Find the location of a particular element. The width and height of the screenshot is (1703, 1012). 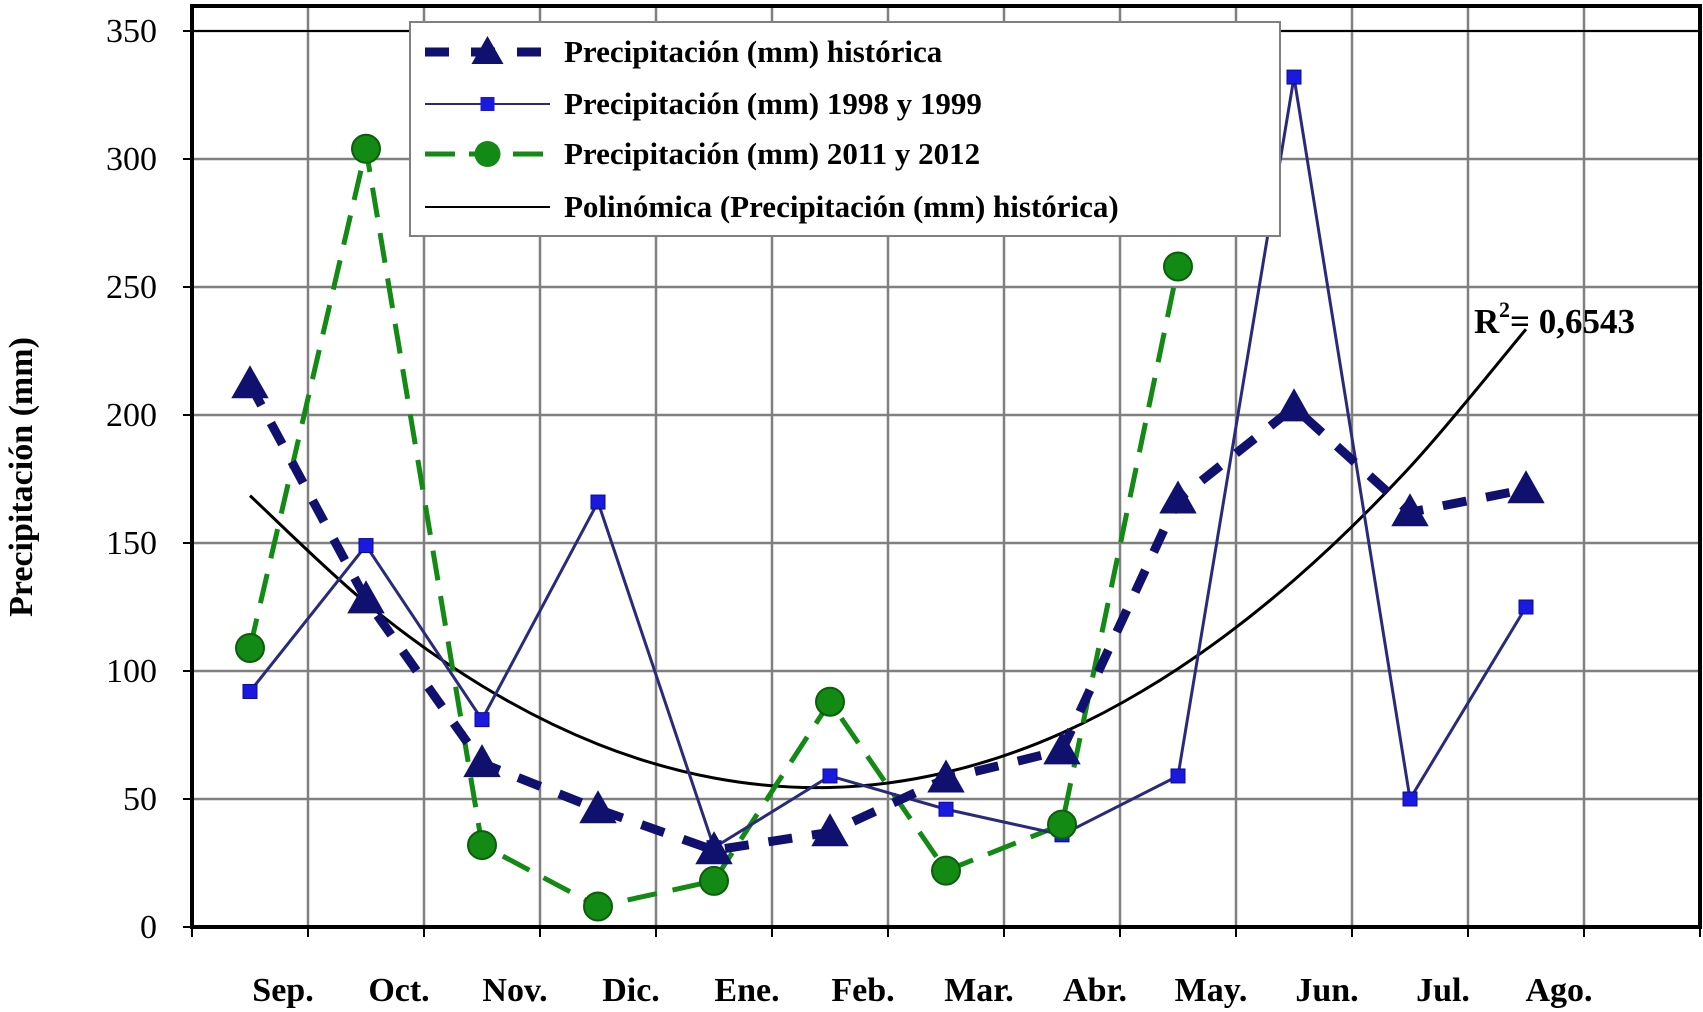

y-axis-ticks: 0 50 100 150 200 250 300 350 is located at coordinates (149, 479).